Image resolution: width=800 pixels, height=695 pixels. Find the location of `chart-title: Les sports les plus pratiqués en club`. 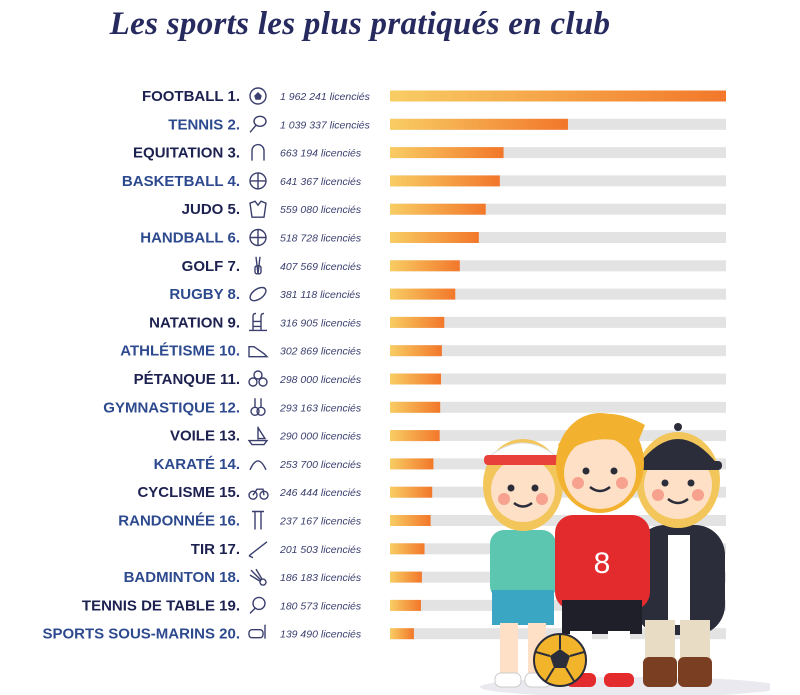

chart-title: Les sports les plus pratiqués en club is located at coordinates (360, 24).